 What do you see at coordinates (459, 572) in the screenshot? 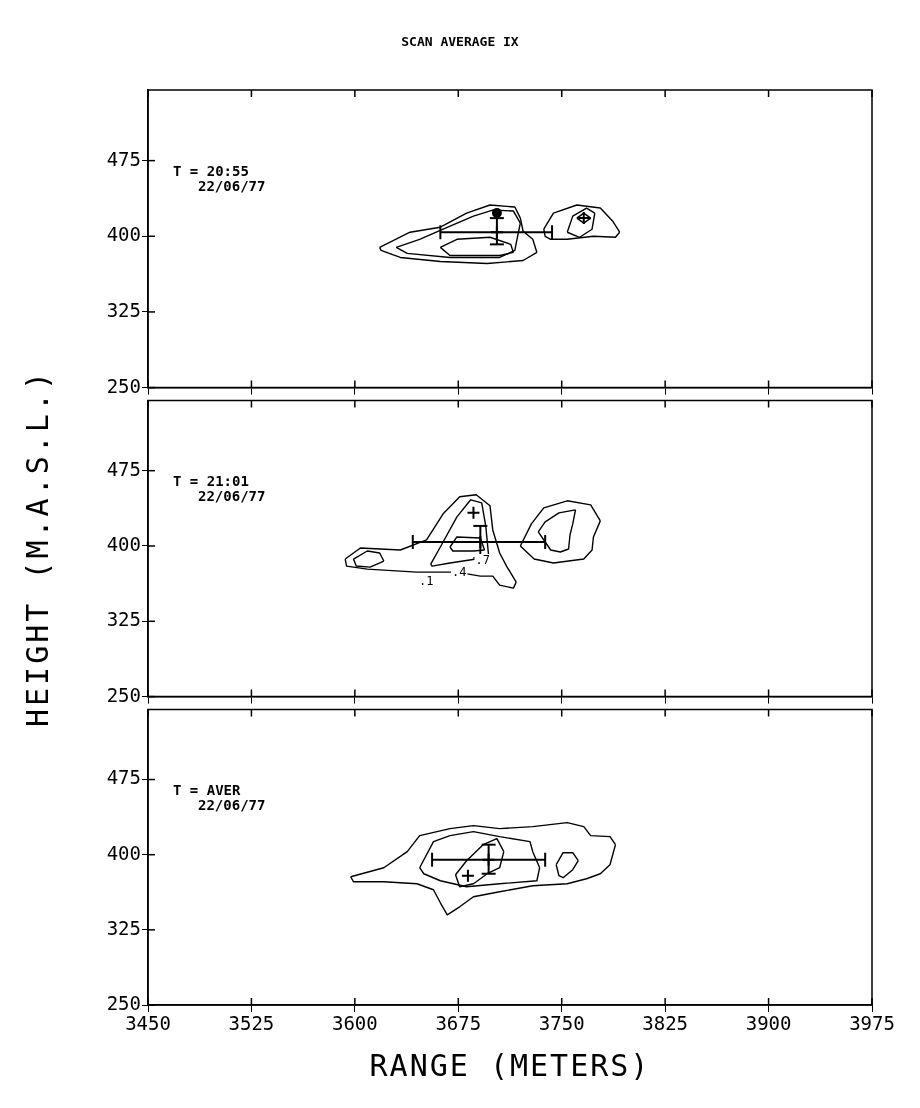
I see `annotation: .4` at bounding box center [459, 572].